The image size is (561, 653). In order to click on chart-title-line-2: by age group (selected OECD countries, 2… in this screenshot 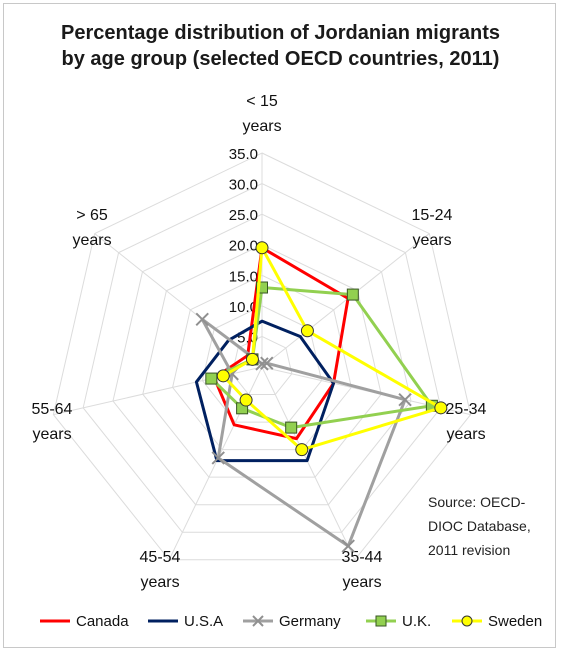, I will do `click(280, 59)`.